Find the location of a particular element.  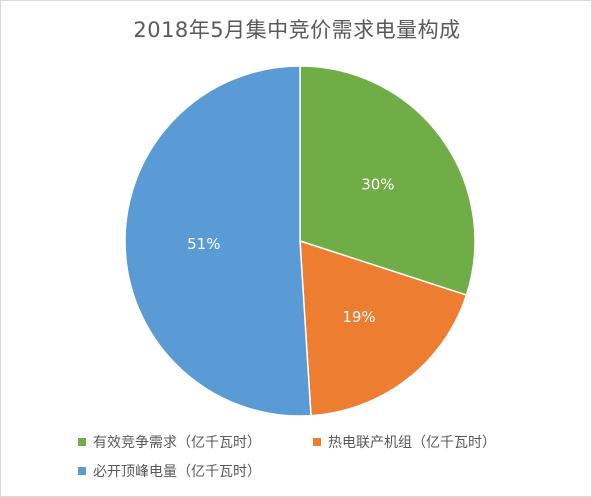

pie-data-labels: 30% 19% 51% is located at coordinates (290, 250).